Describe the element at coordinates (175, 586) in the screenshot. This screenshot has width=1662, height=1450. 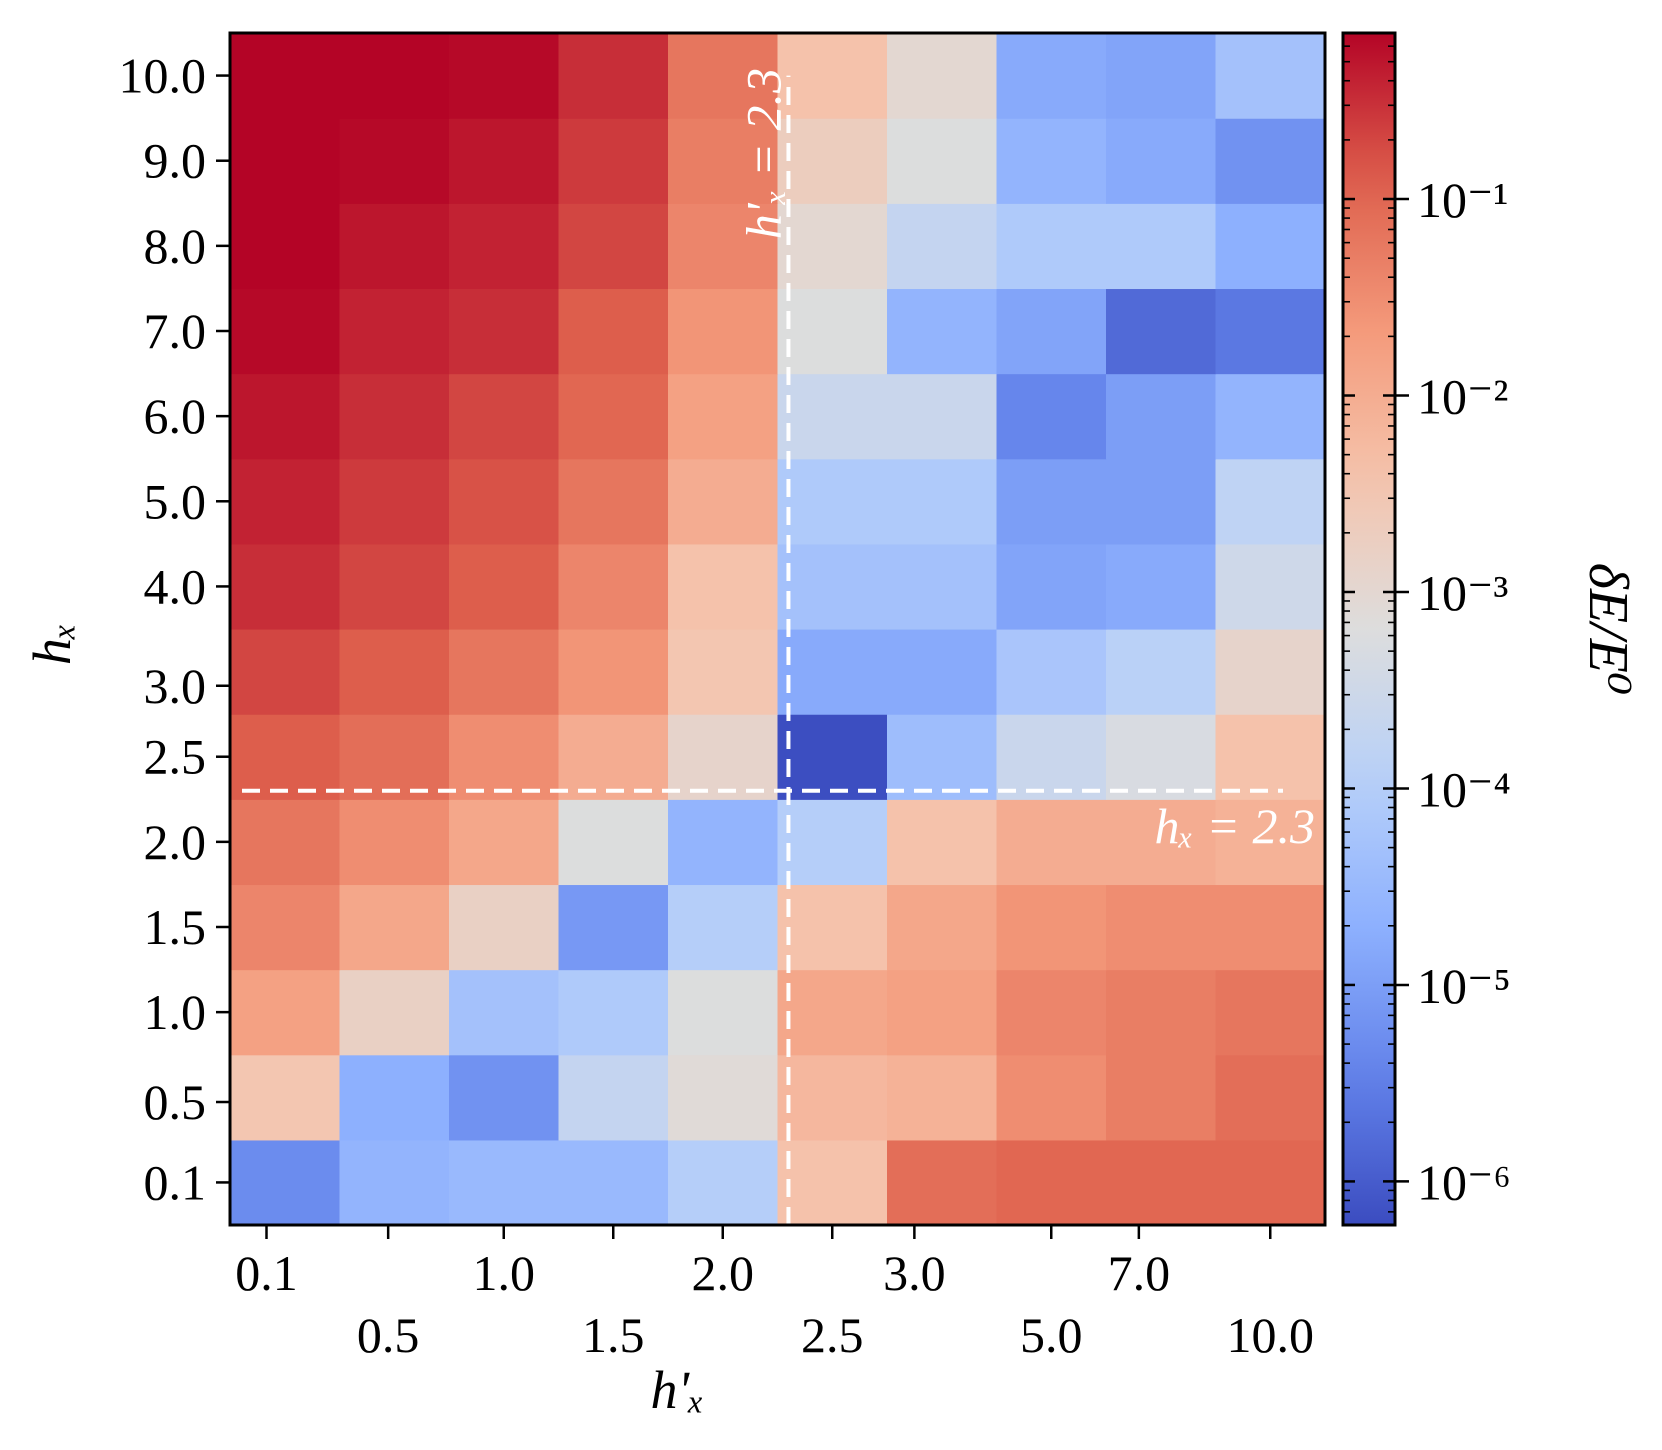
I see `y-tick-label: 4.0` at that location.